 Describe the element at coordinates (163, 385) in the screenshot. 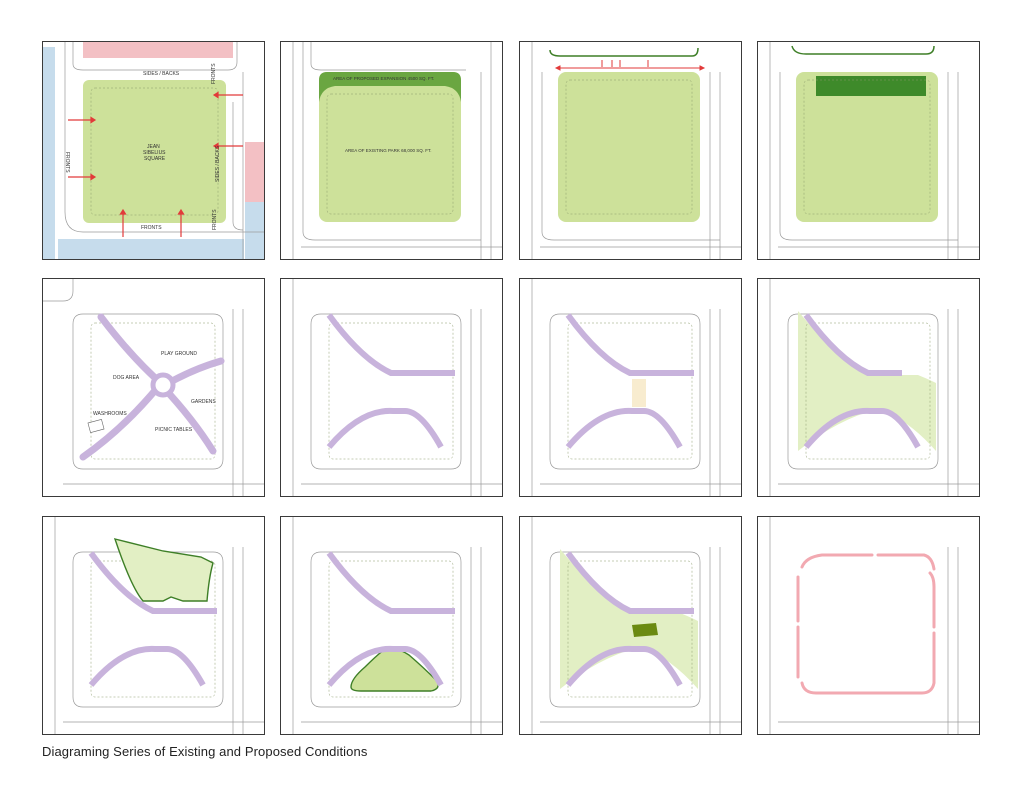

I see `roundabout` at that location.